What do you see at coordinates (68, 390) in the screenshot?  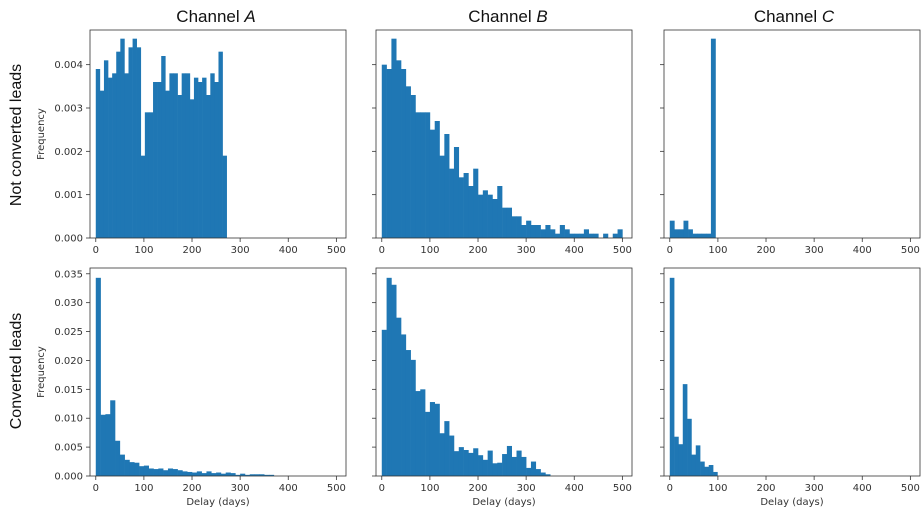 I see `y-tick-label: 0.015` at bounding box center [68, 390].